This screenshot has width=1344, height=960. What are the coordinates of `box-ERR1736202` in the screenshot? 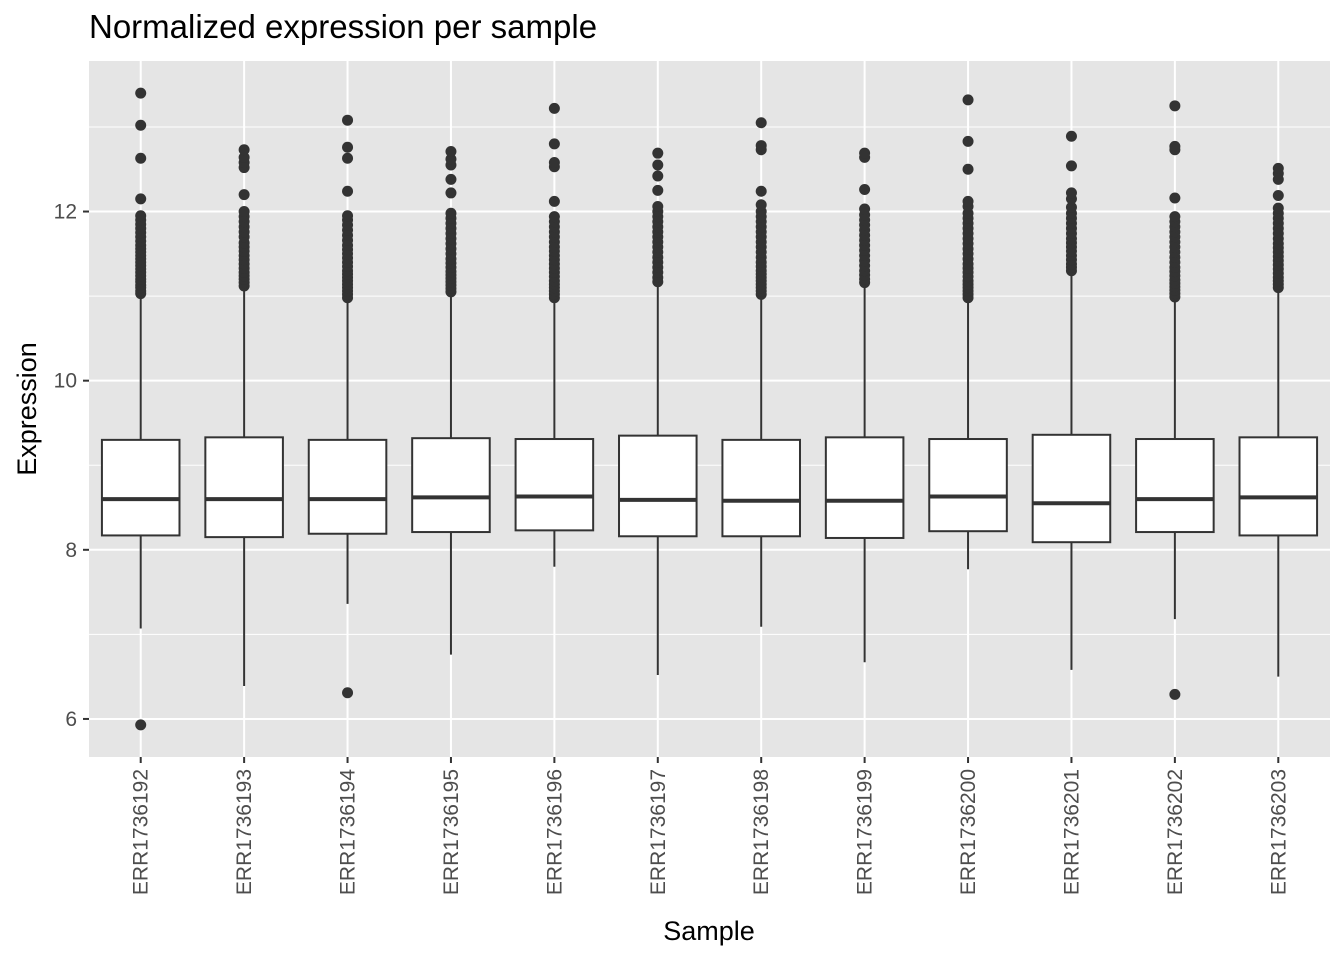 It's located at (1175, 400).